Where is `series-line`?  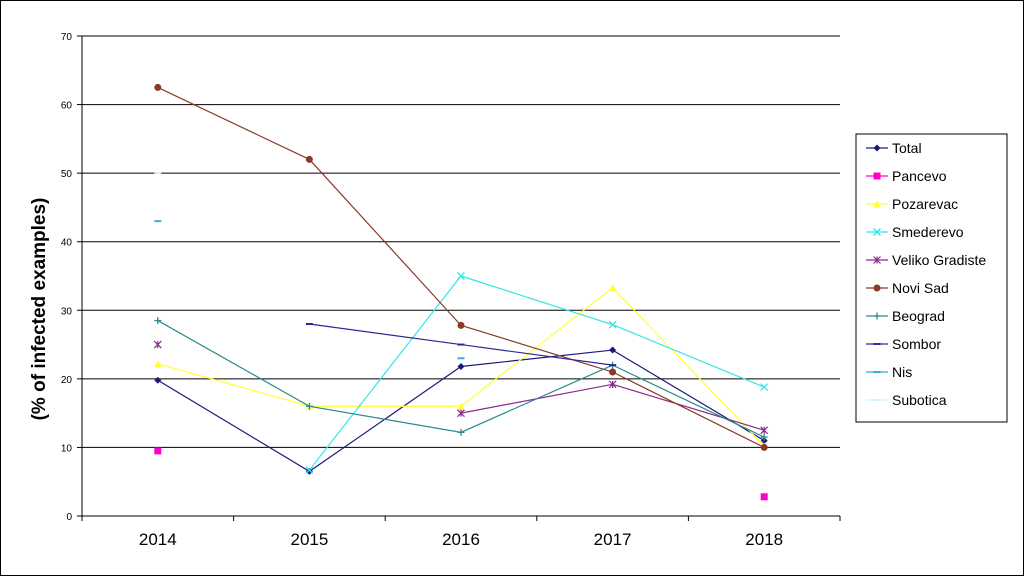 series-line is located at coordinates (612, 407).